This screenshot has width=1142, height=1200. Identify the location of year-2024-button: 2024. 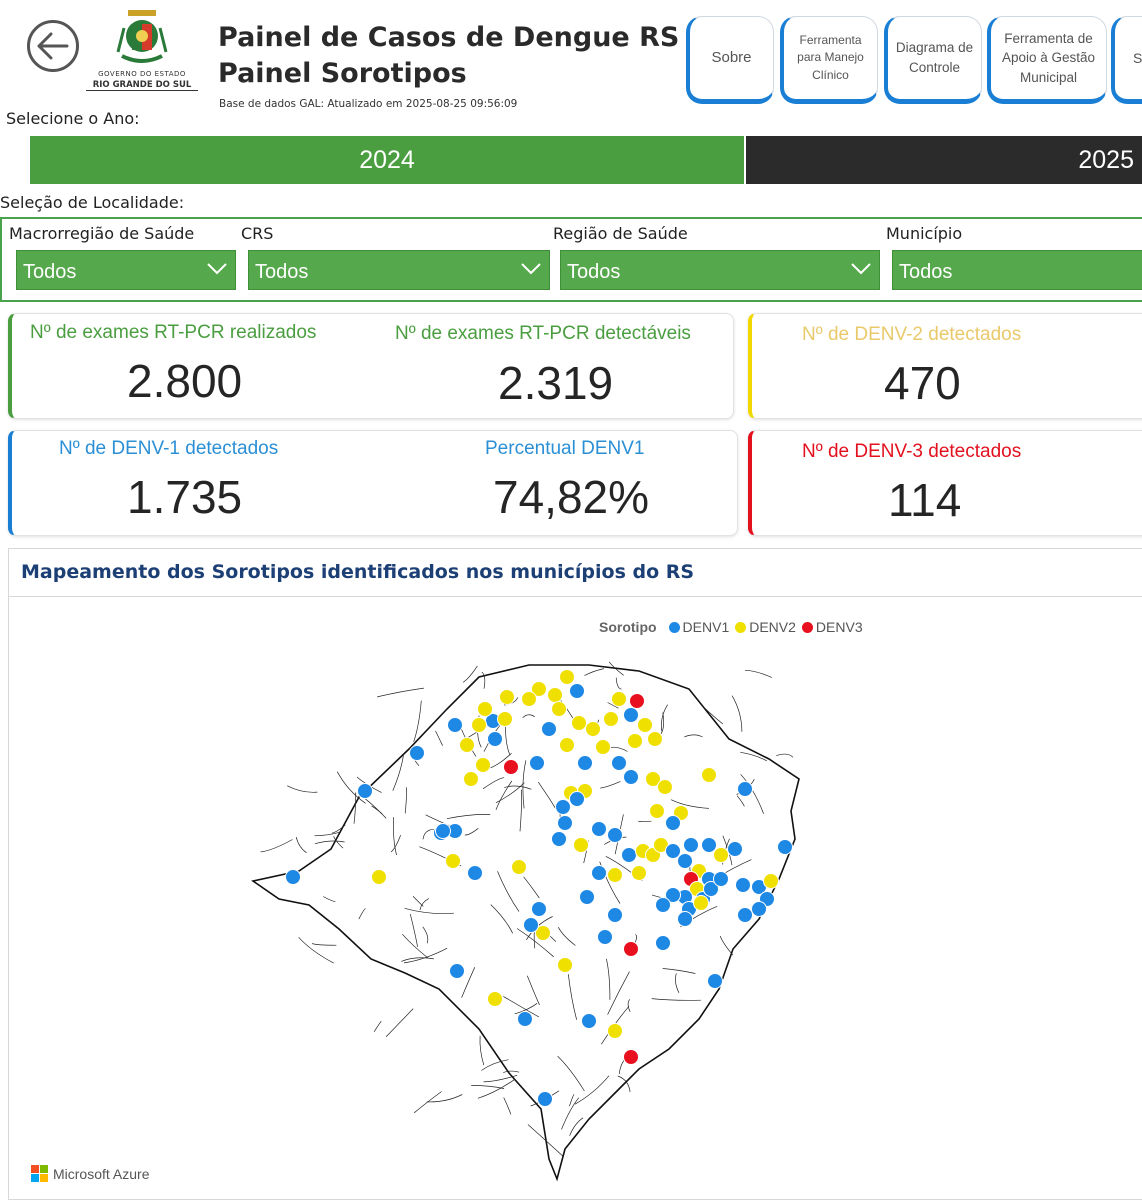
(387, 160).